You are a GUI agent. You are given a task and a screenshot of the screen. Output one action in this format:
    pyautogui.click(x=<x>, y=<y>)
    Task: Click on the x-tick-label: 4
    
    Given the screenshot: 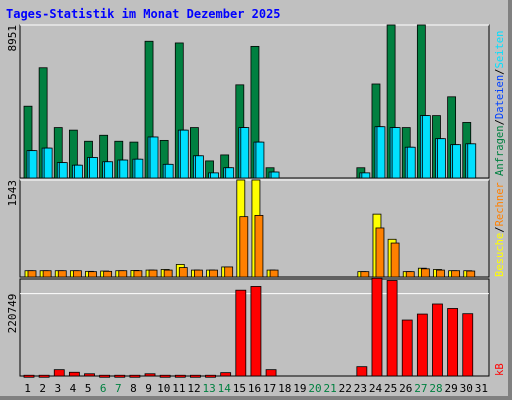 What is the action you would take?
    pyautogui.click(x=73, y=388)
    